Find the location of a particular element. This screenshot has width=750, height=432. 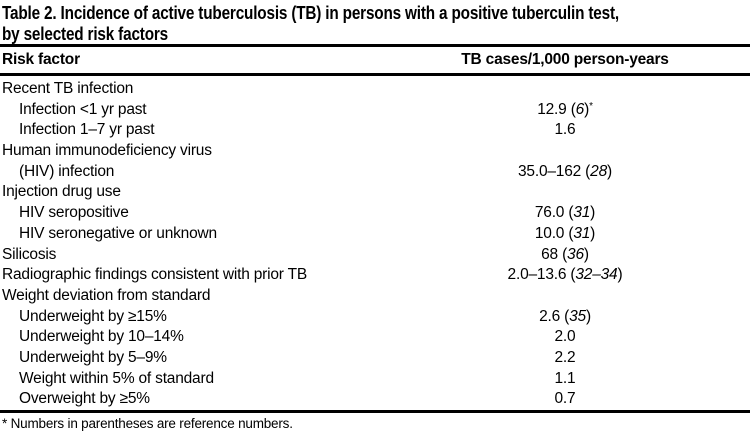

table-row: (HIV) infection 35.0–162 (28) is located at coordinates (375, 172).